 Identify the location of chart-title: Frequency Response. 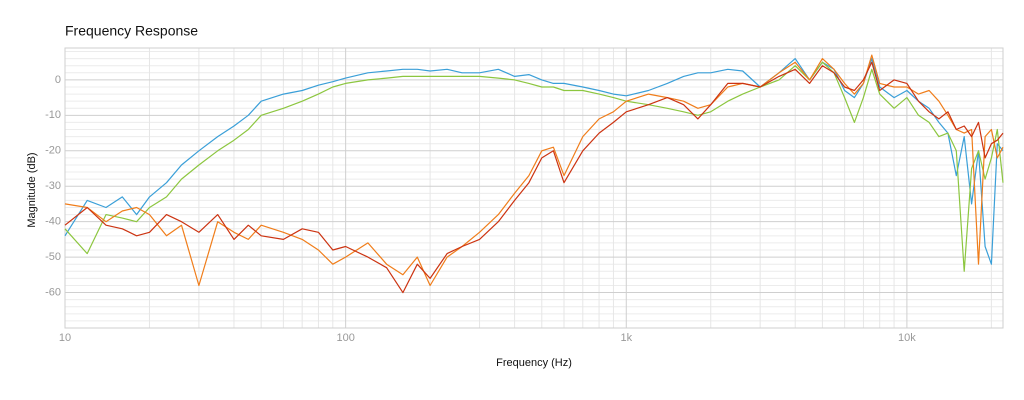
(131, 31).